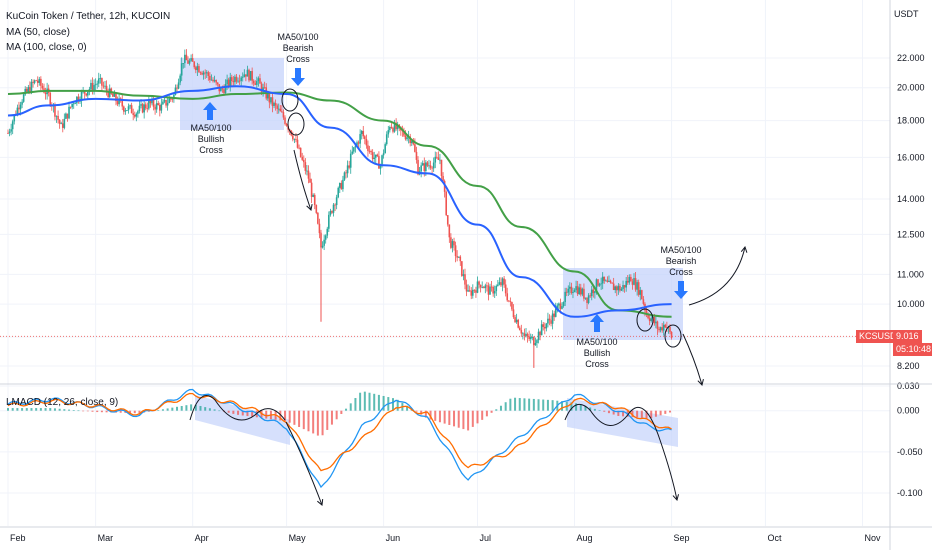 Image resolution: width=932 pixels, height=550 pixels. I want to click on y-tick-label: 14.000, so click(911, 199).